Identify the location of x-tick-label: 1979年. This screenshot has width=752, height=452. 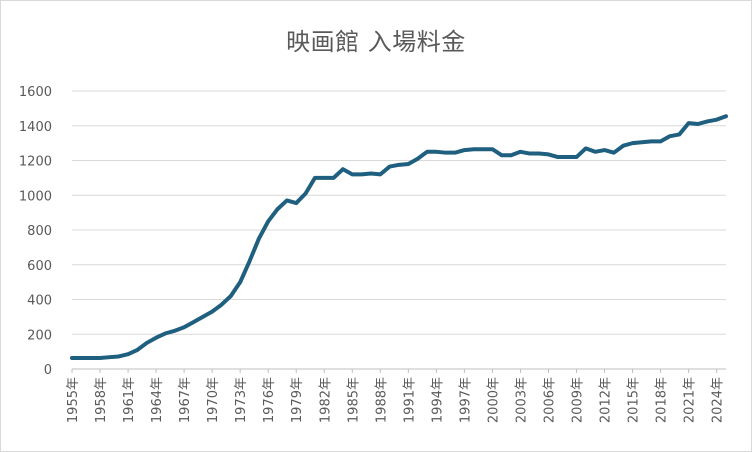
(297, 400).